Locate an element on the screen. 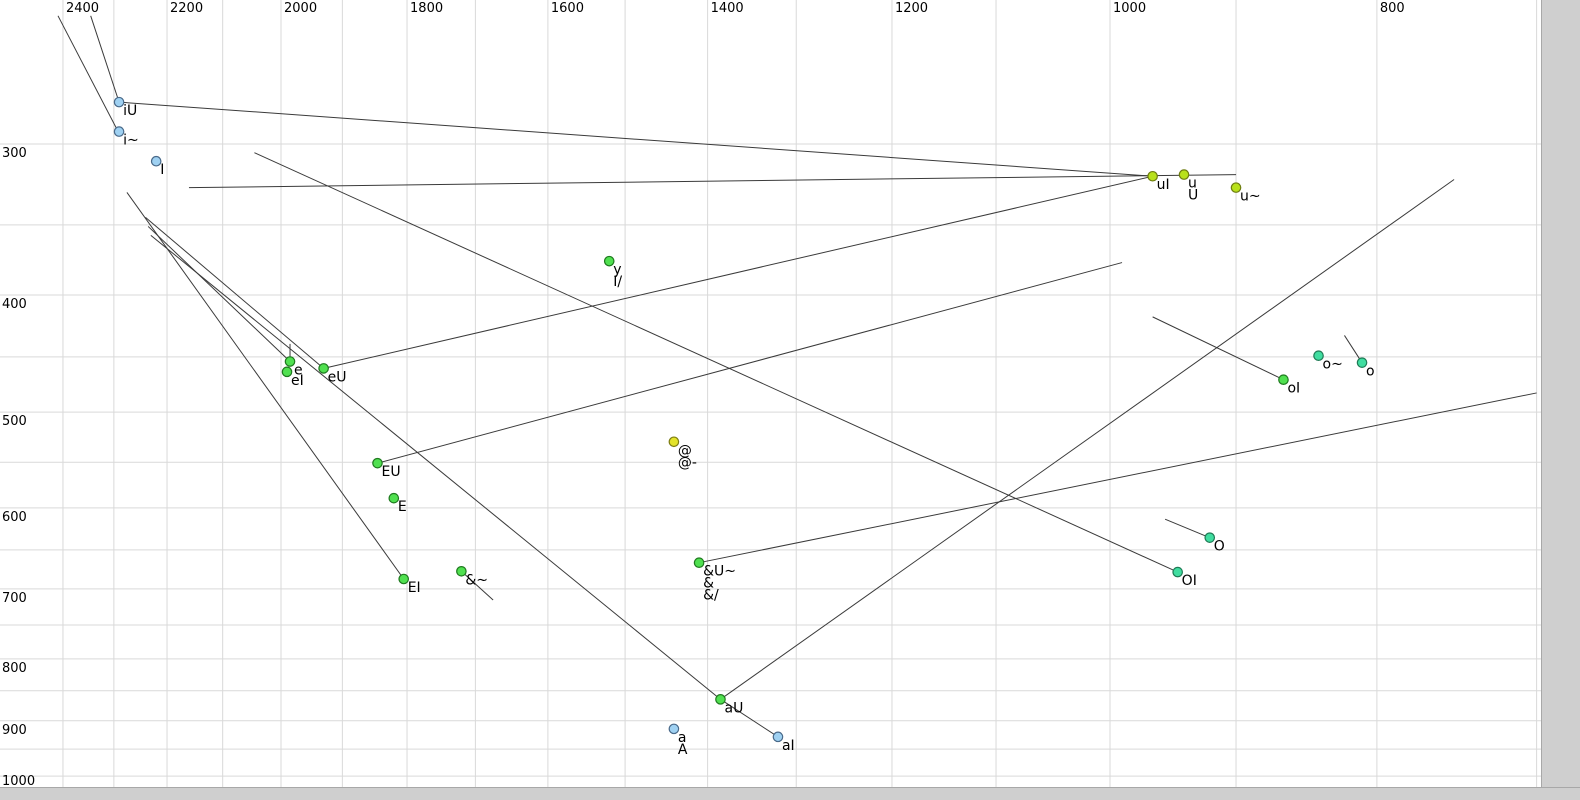 This screenshot has width=1580, height=800. x-axis-tick-labels: 2400 2200 2000 1800 1600 1400 1200 1000 800 is located at coordinates (735, 8).